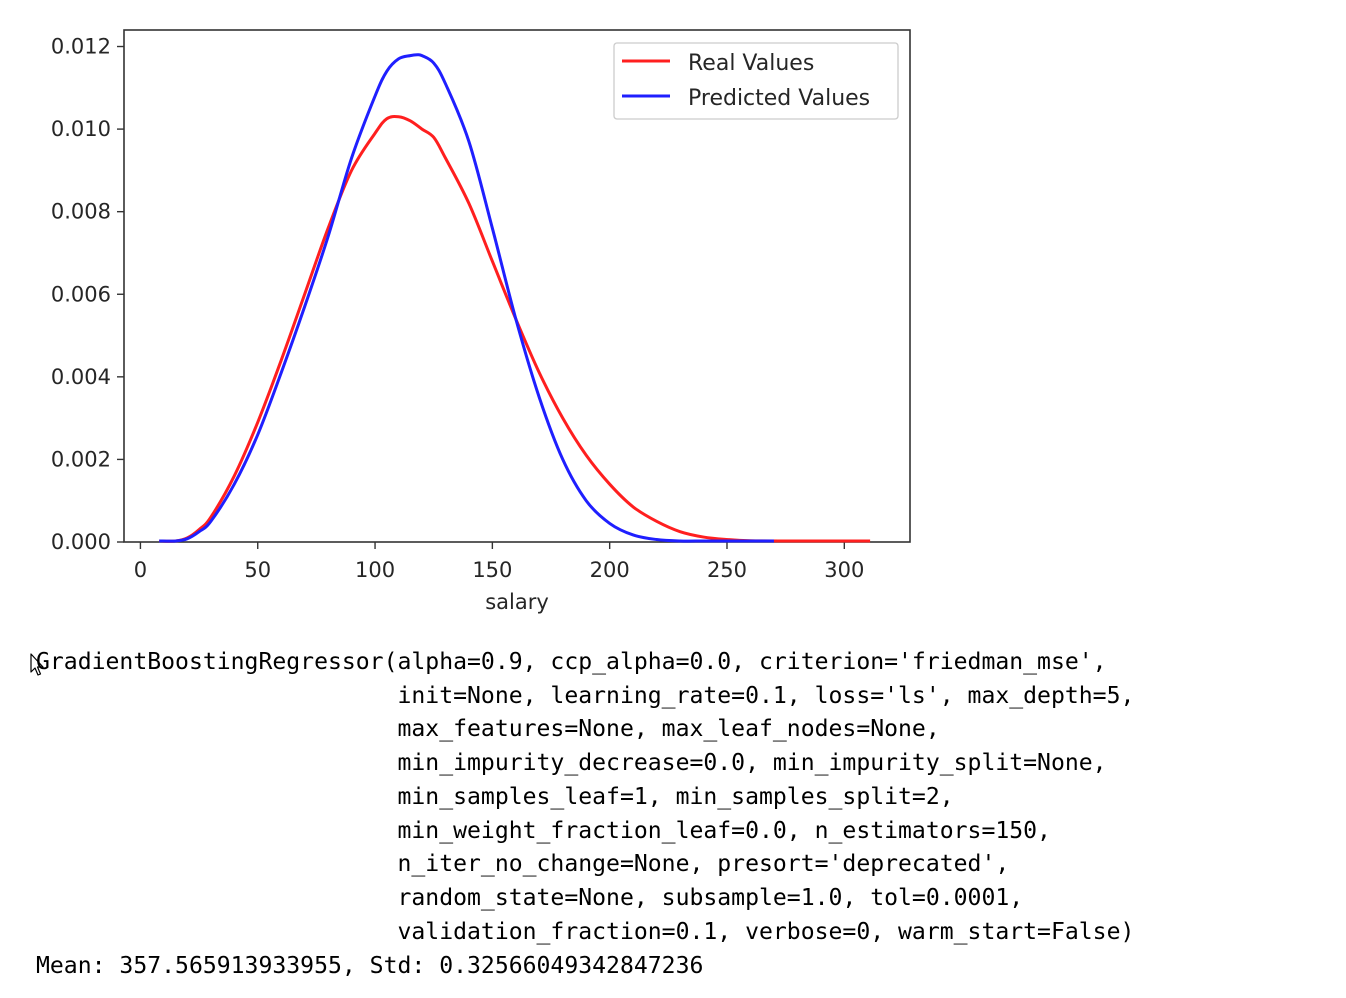  I want to click on x-axis-label: salary, so click(517, 602).